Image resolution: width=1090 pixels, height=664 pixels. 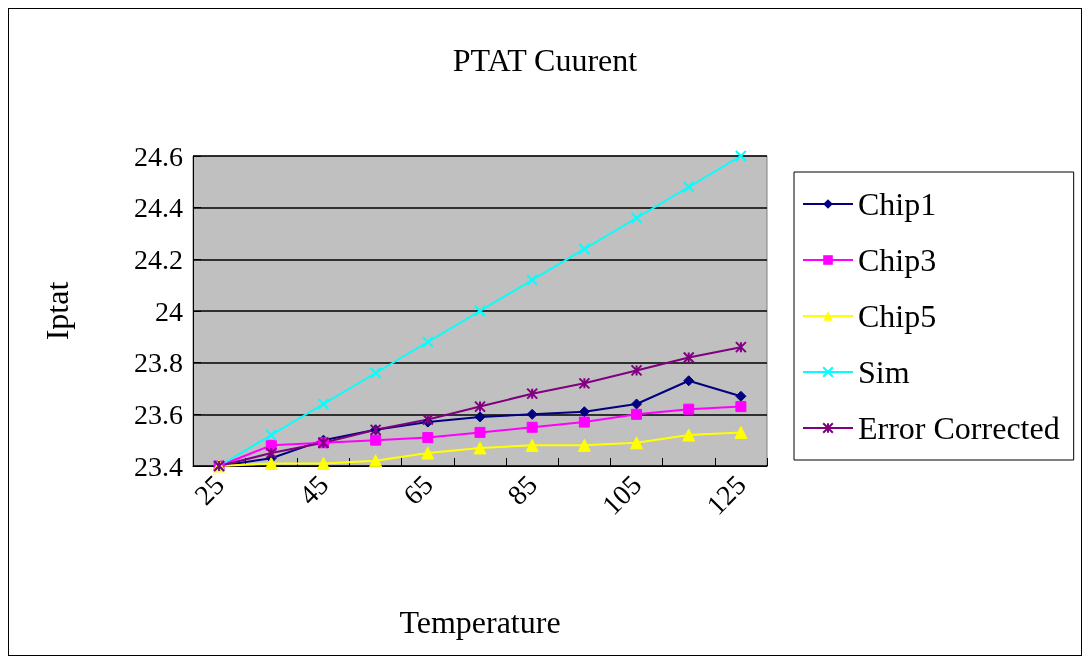 I want to click on x-tick-label: 85, so click(x=522, y=490).